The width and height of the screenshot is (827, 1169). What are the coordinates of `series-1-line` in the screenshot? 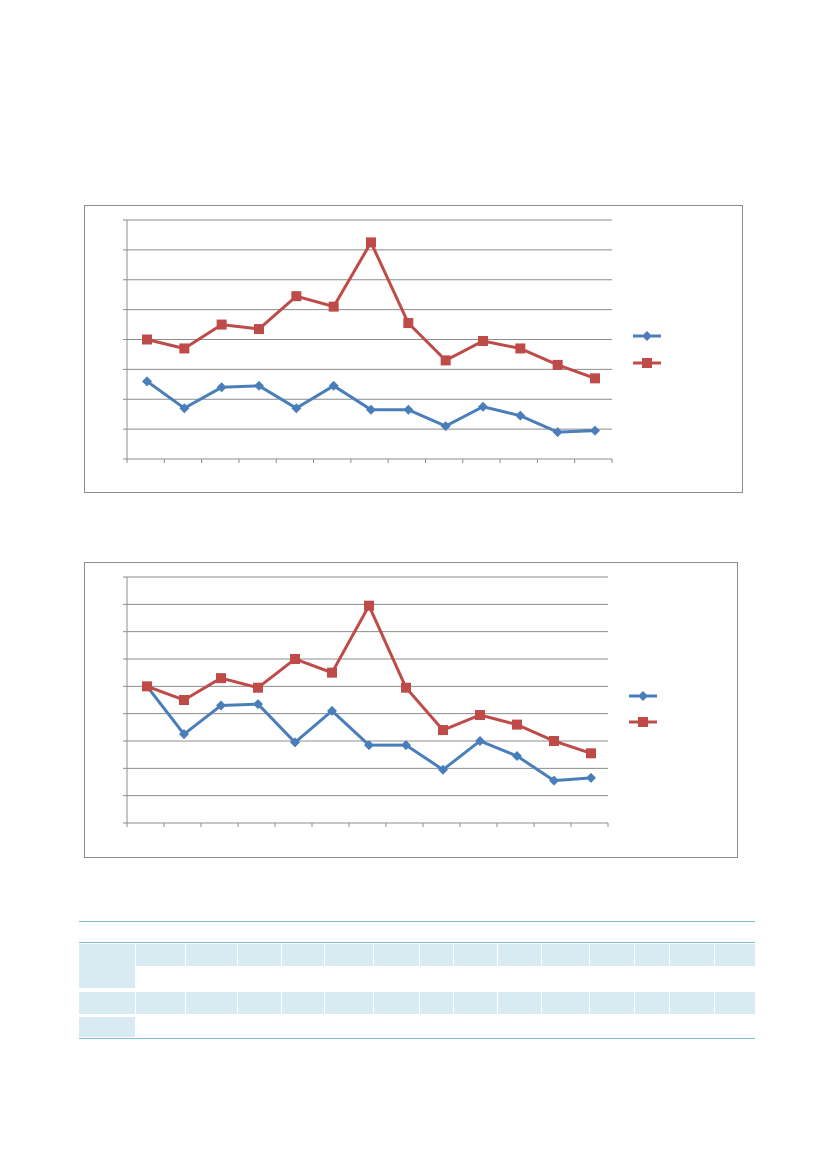 It's located at (368, 734).